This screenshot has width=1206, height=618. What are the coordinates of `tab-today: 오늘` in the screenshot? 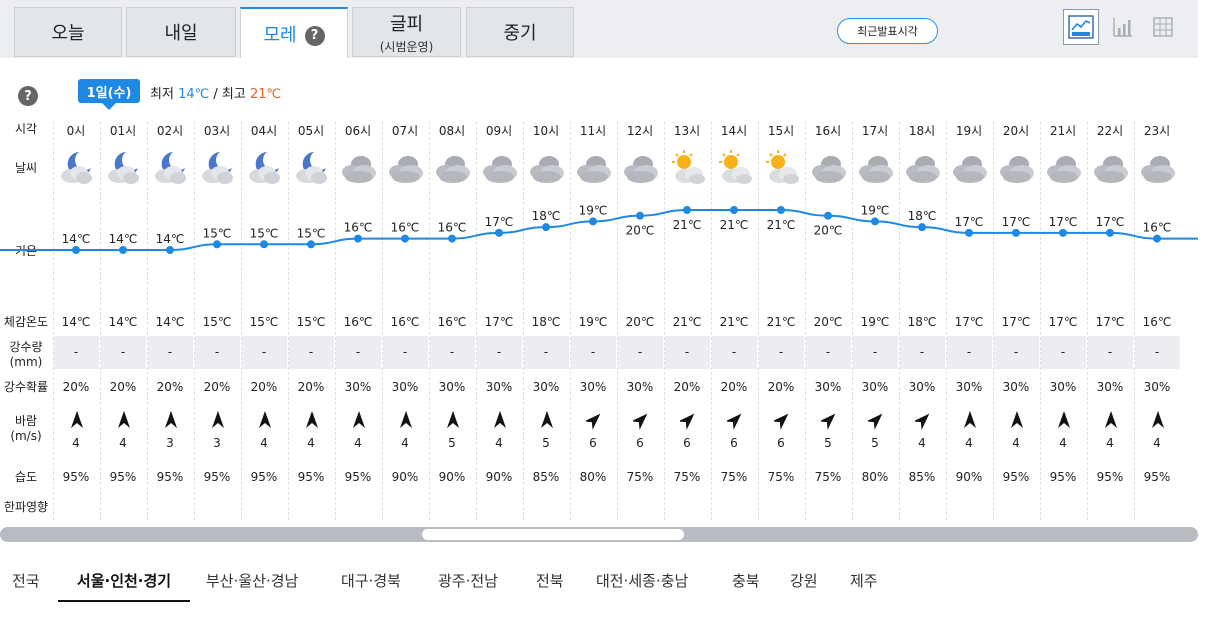 It's located at (68, 32).